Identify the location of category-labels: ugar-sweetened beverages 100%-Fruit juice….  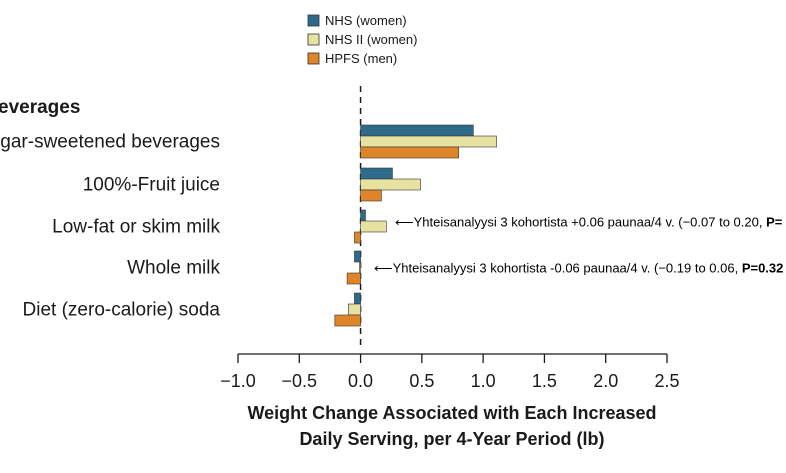
(110, 226).